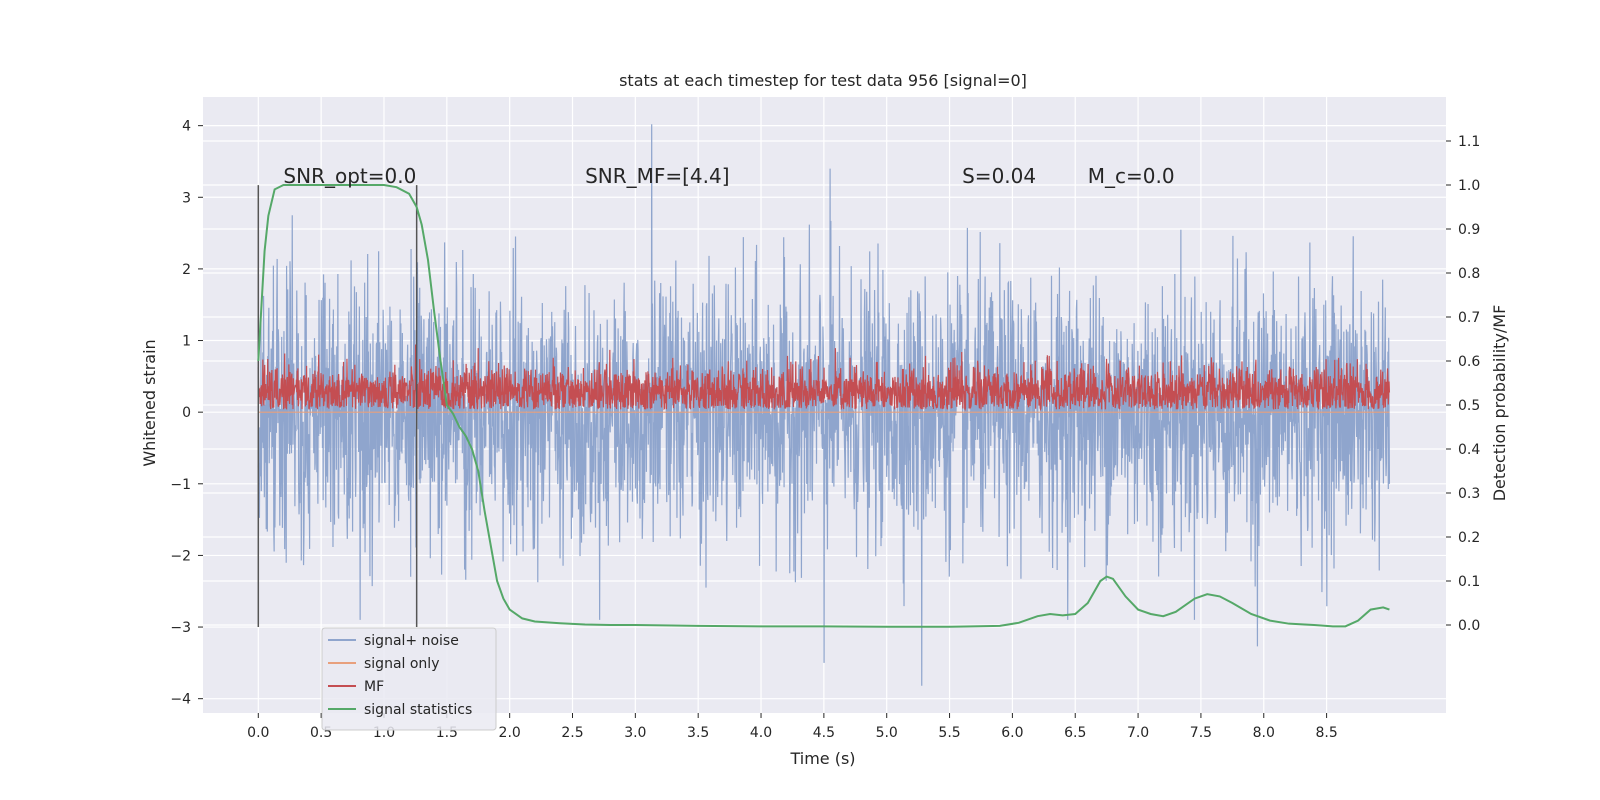  What do you see at coordinates (337, 406) in the screenshot?
I see `vertical-markers` at bounding box center [337, 406].